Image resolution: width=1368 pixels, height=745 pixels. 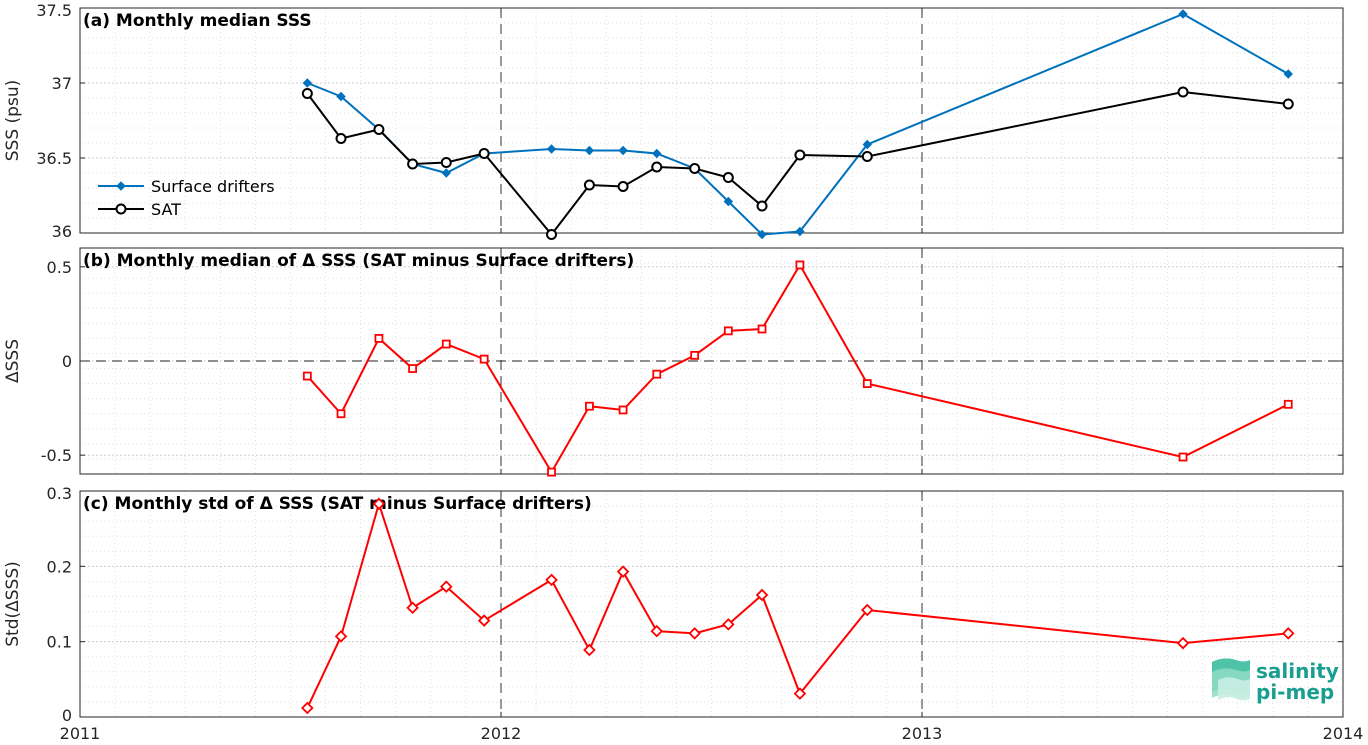 What do you see at coordinates (54, 158) in the screenshot?
I see `y-tick-label: 36.5` at bounding box center [54, 158].